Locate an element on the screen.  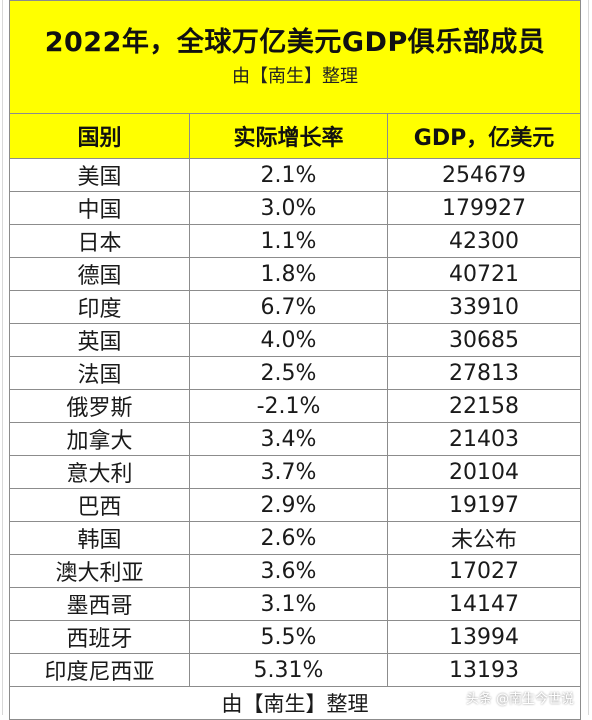
table-row: 英国 4.0% 30685 is located at coordinates (295, 340).